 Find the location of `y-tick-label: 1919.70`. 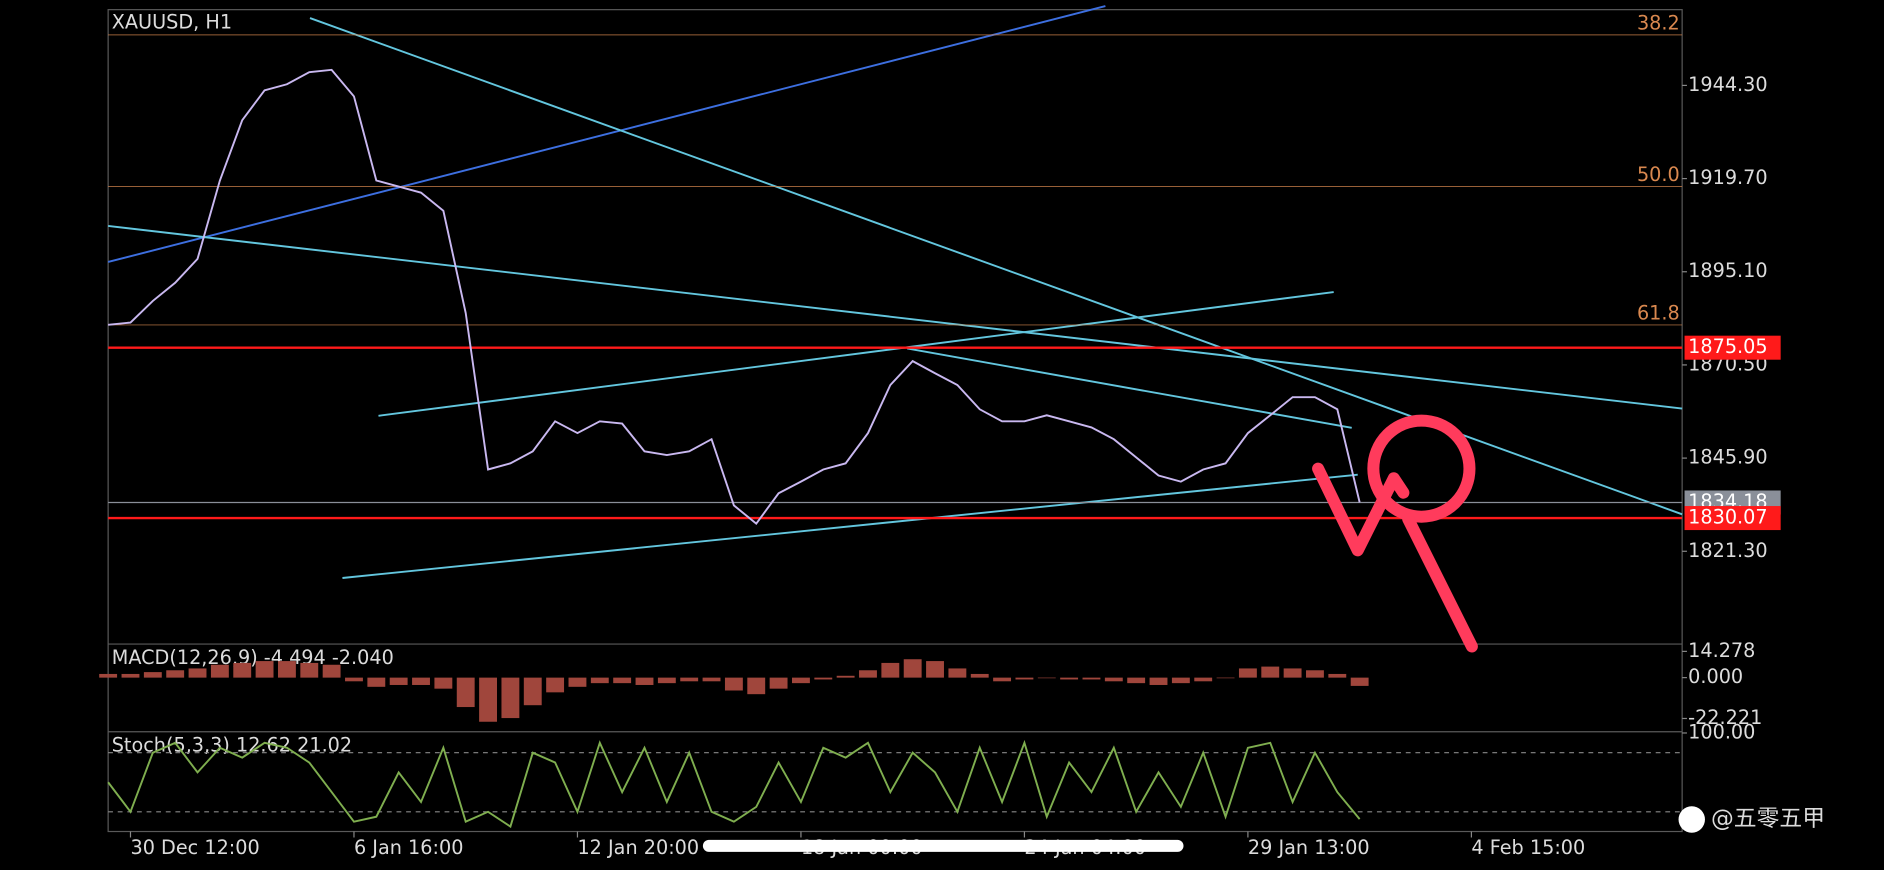

y-tick-label: 1919.70 is located at coordinates (1727, 177).